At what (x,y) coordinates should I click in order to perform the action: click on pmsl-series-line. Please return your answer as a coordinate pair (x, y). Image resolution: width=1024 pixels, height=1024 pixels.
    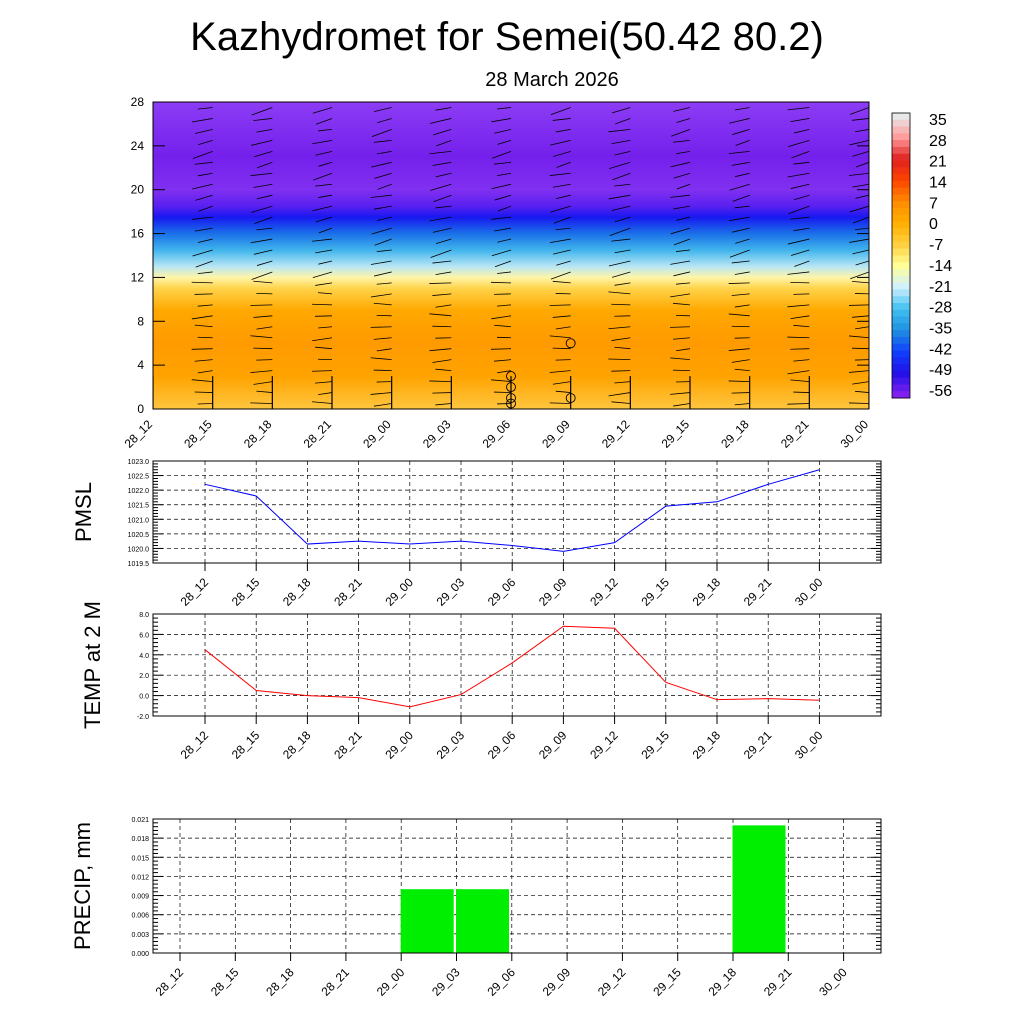
    Looking at the image, I should click on (512, 510).